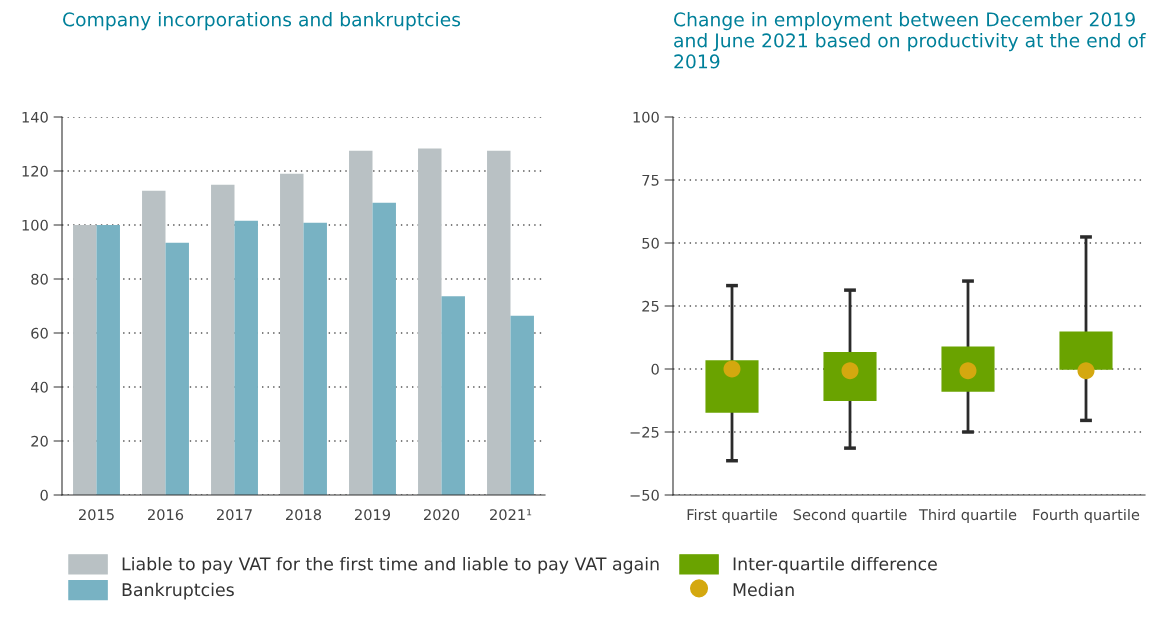 The image size is (1150, 630). Describe the element at coordinates (39, 441) in the screenshot. I see `y-tick-label: 20` at that location.